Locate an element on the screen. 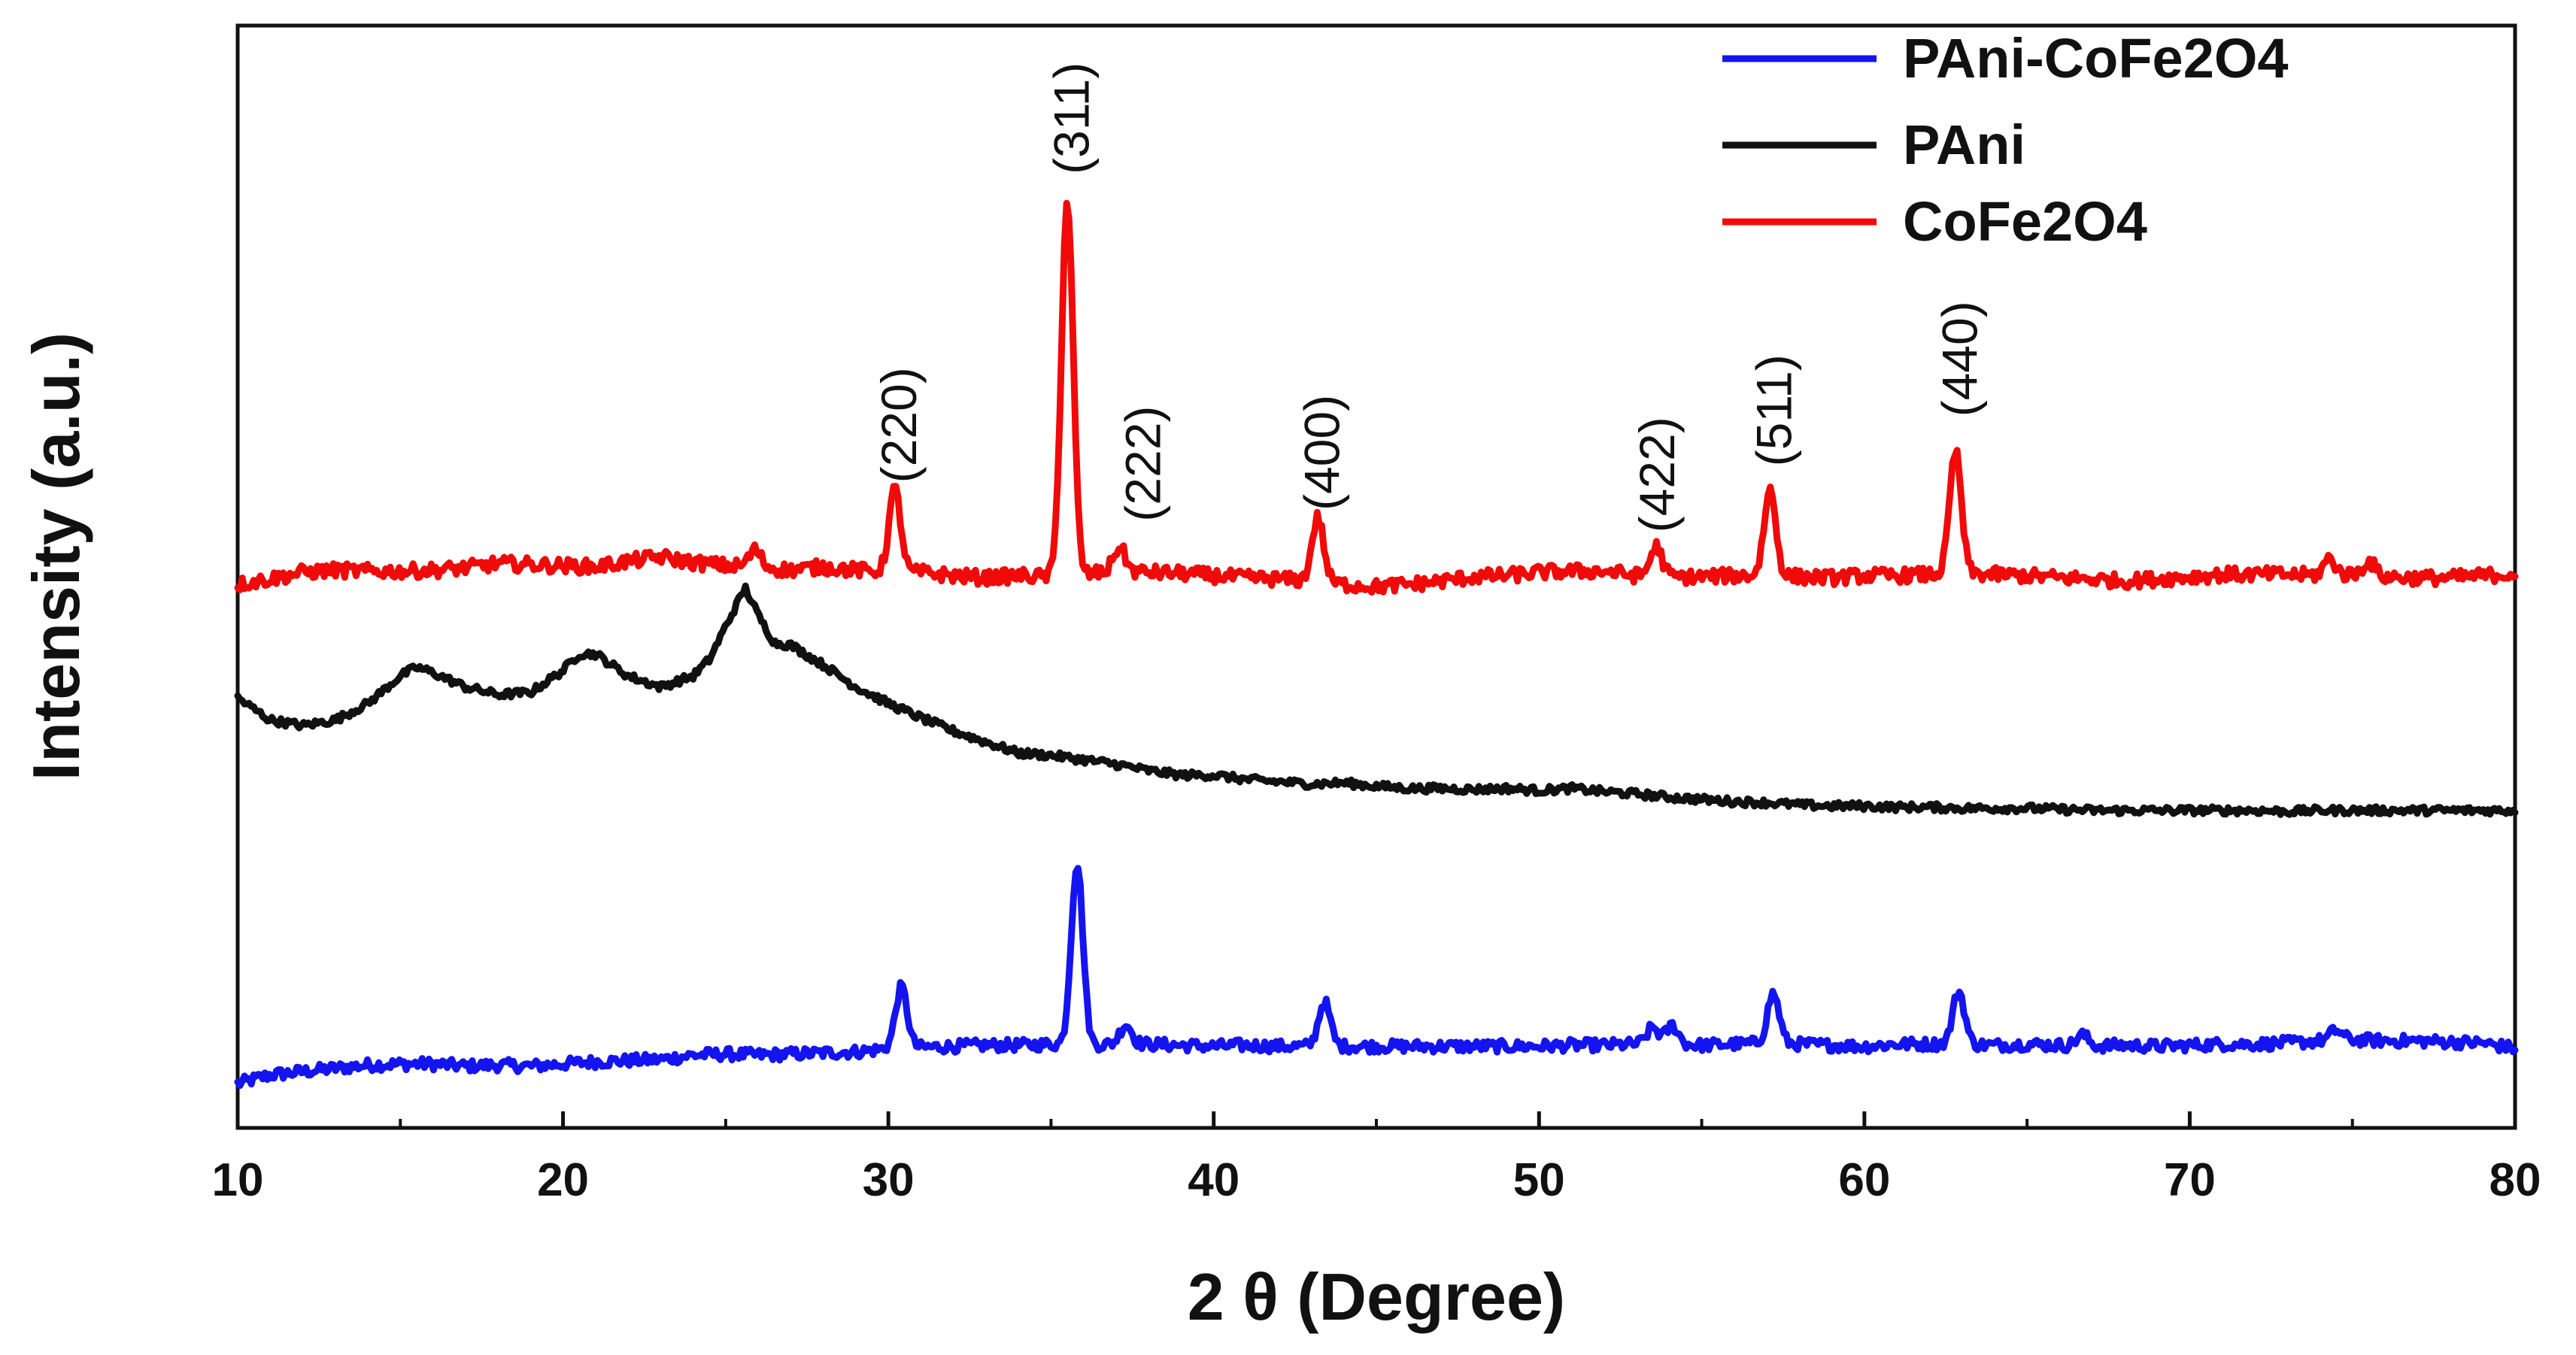 The width and height of the screenshot is (2576, 1355). legend-label-cofe2o4: CoFe2O4 is located at coordinates (2025, 221).